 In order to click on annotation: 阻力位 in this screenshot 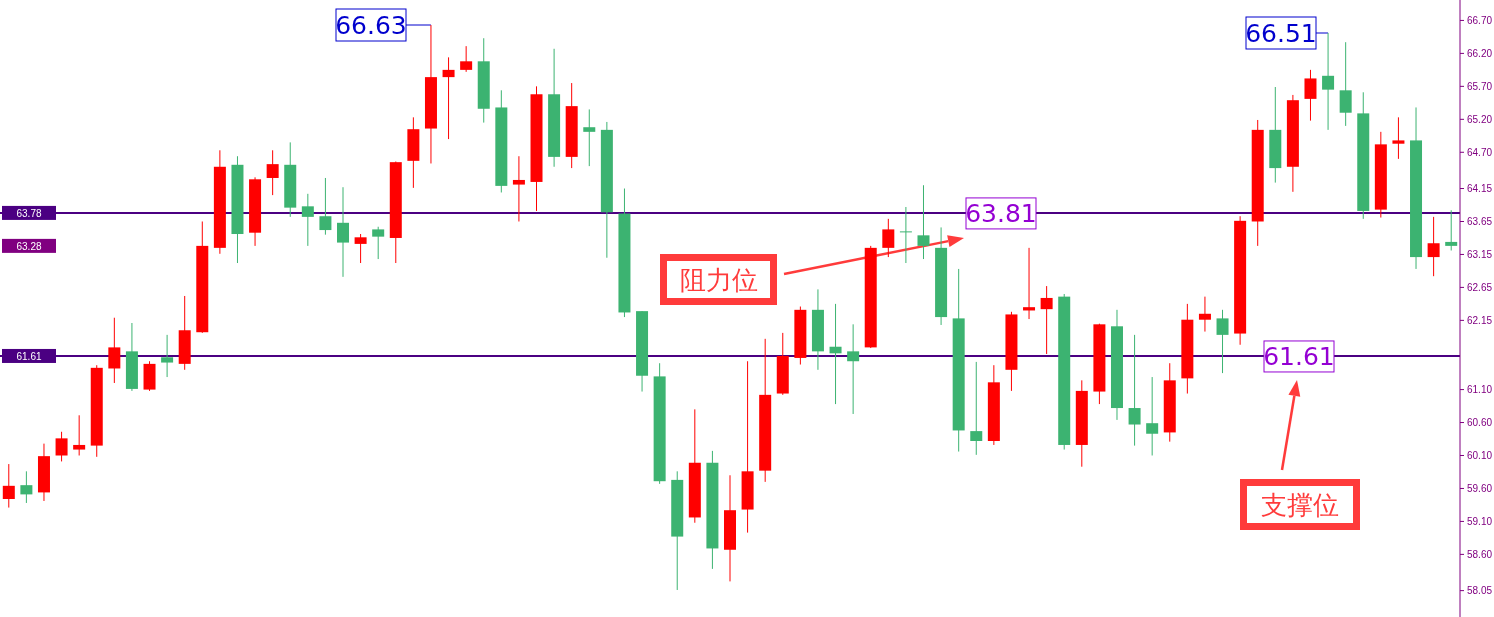, I will do `click(718, 279)`.